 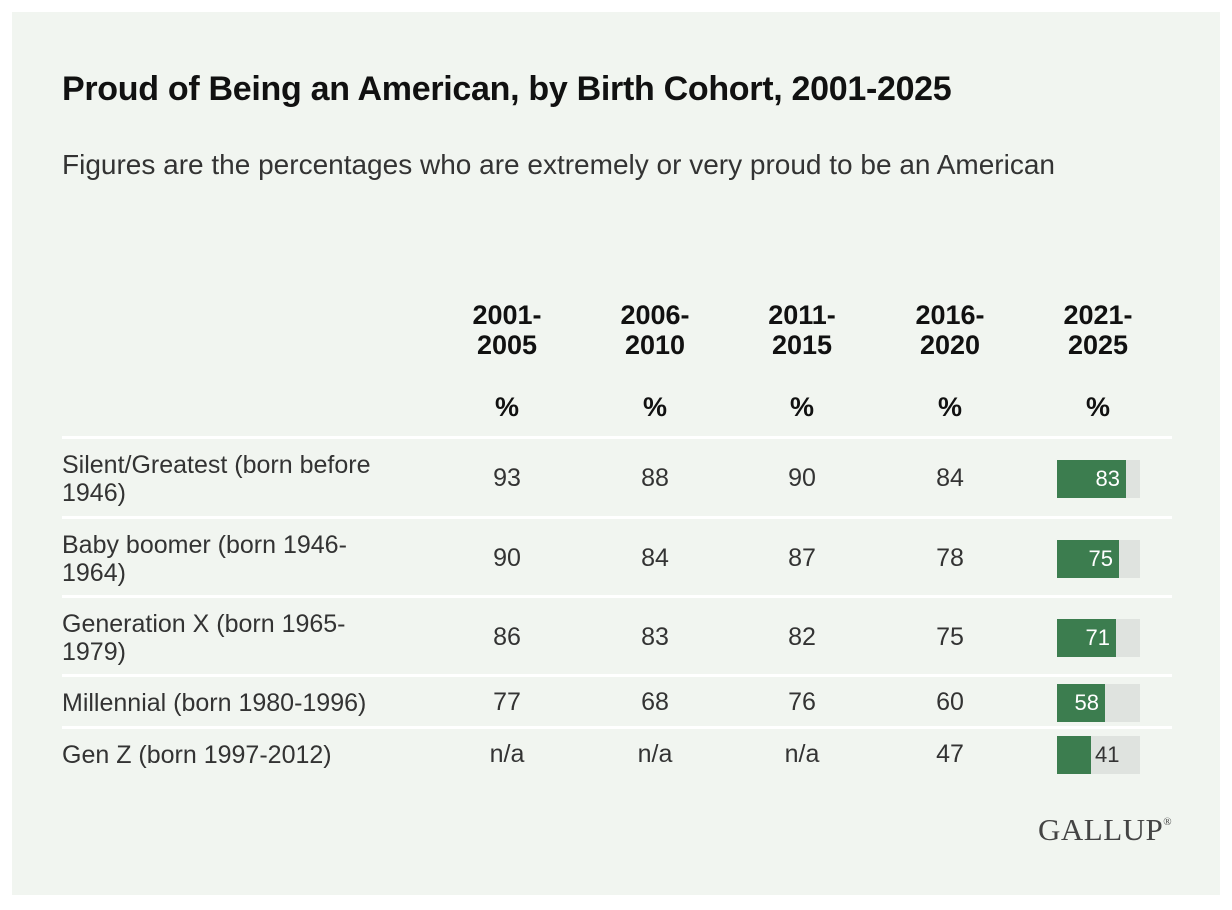 What do you see at coordinates (214, 703) in the screenshot?
I see `row-label: Millennial (born 1980-1996)` at bounding box center [214, 703].